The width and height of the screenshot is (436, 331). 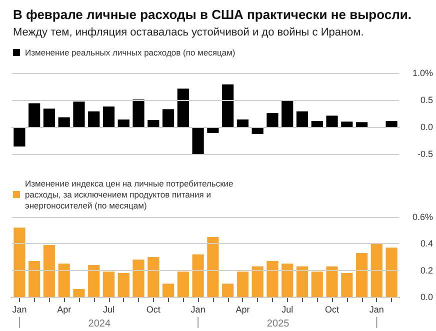 What do you see at coordinates (99, 324) in the screenshot?
I see `text: 2024` at bounding box center [99, 324].